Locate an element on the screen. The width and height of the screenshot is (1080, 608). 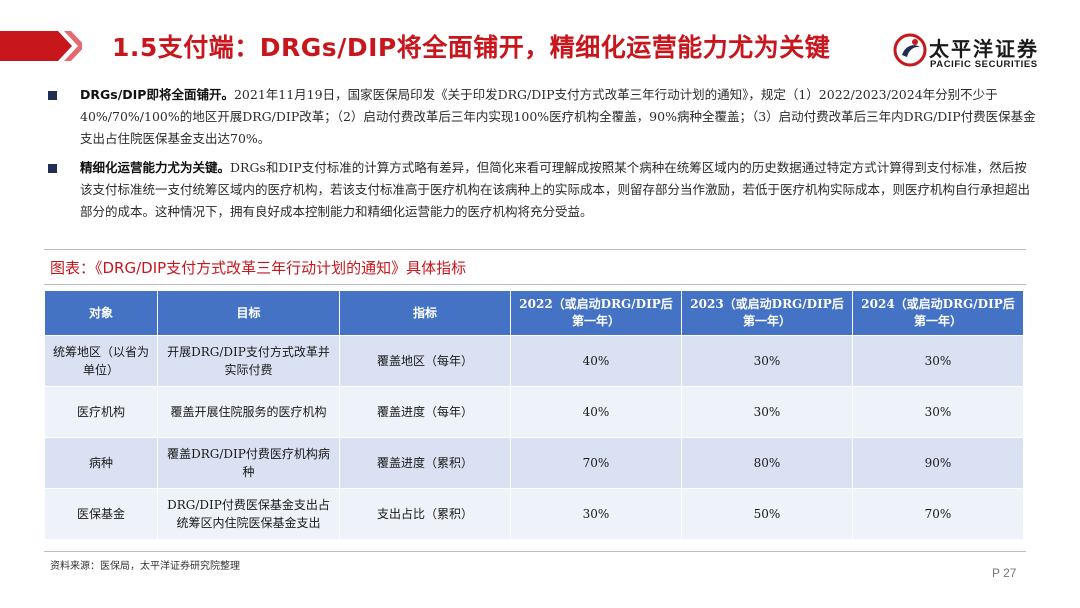
logo-mark-icon is located at coordinates (910, 50).